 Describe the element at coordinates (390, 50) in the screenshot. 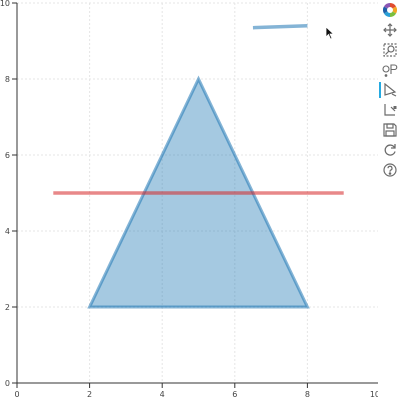

I see `box-zoom-icon` at that location.